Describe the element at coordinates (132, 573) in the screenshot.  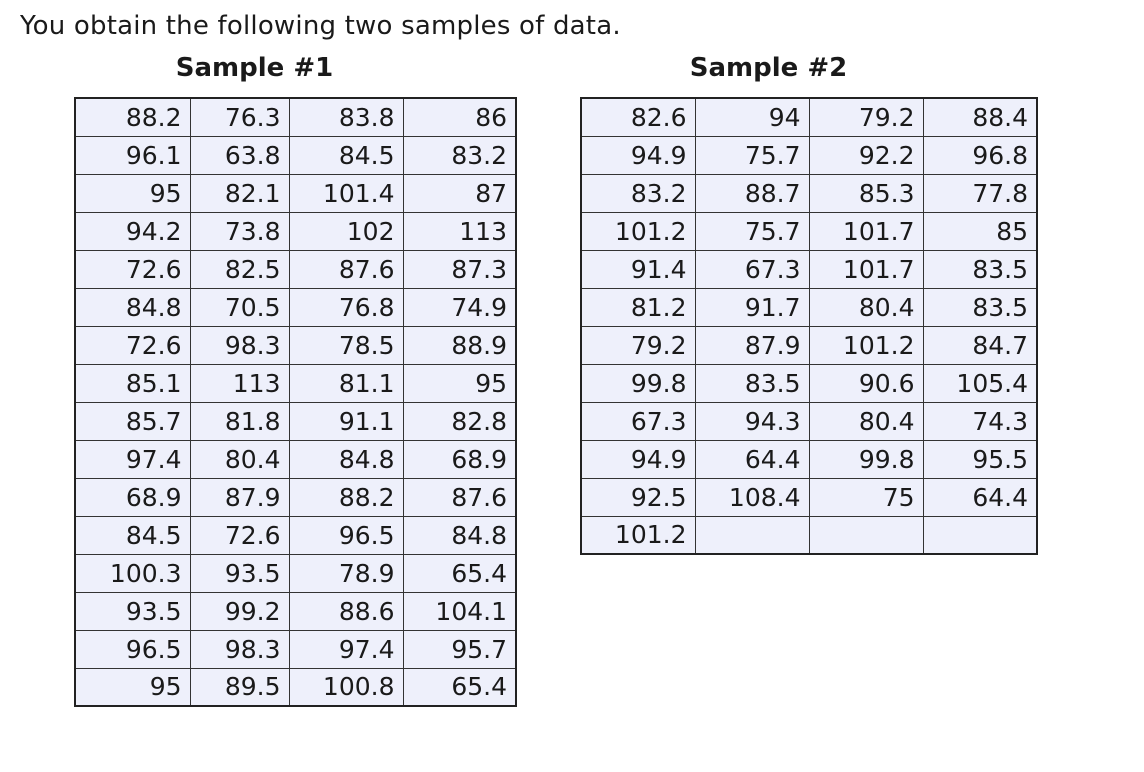
I see `table-cell: 100.3` at that location.